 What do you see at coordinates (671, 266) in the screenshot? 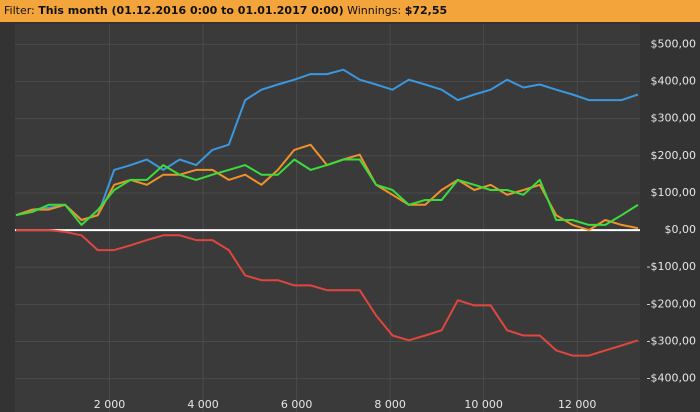
I see `y-tick-label: -$100,00` at bounding box center [671, 266].